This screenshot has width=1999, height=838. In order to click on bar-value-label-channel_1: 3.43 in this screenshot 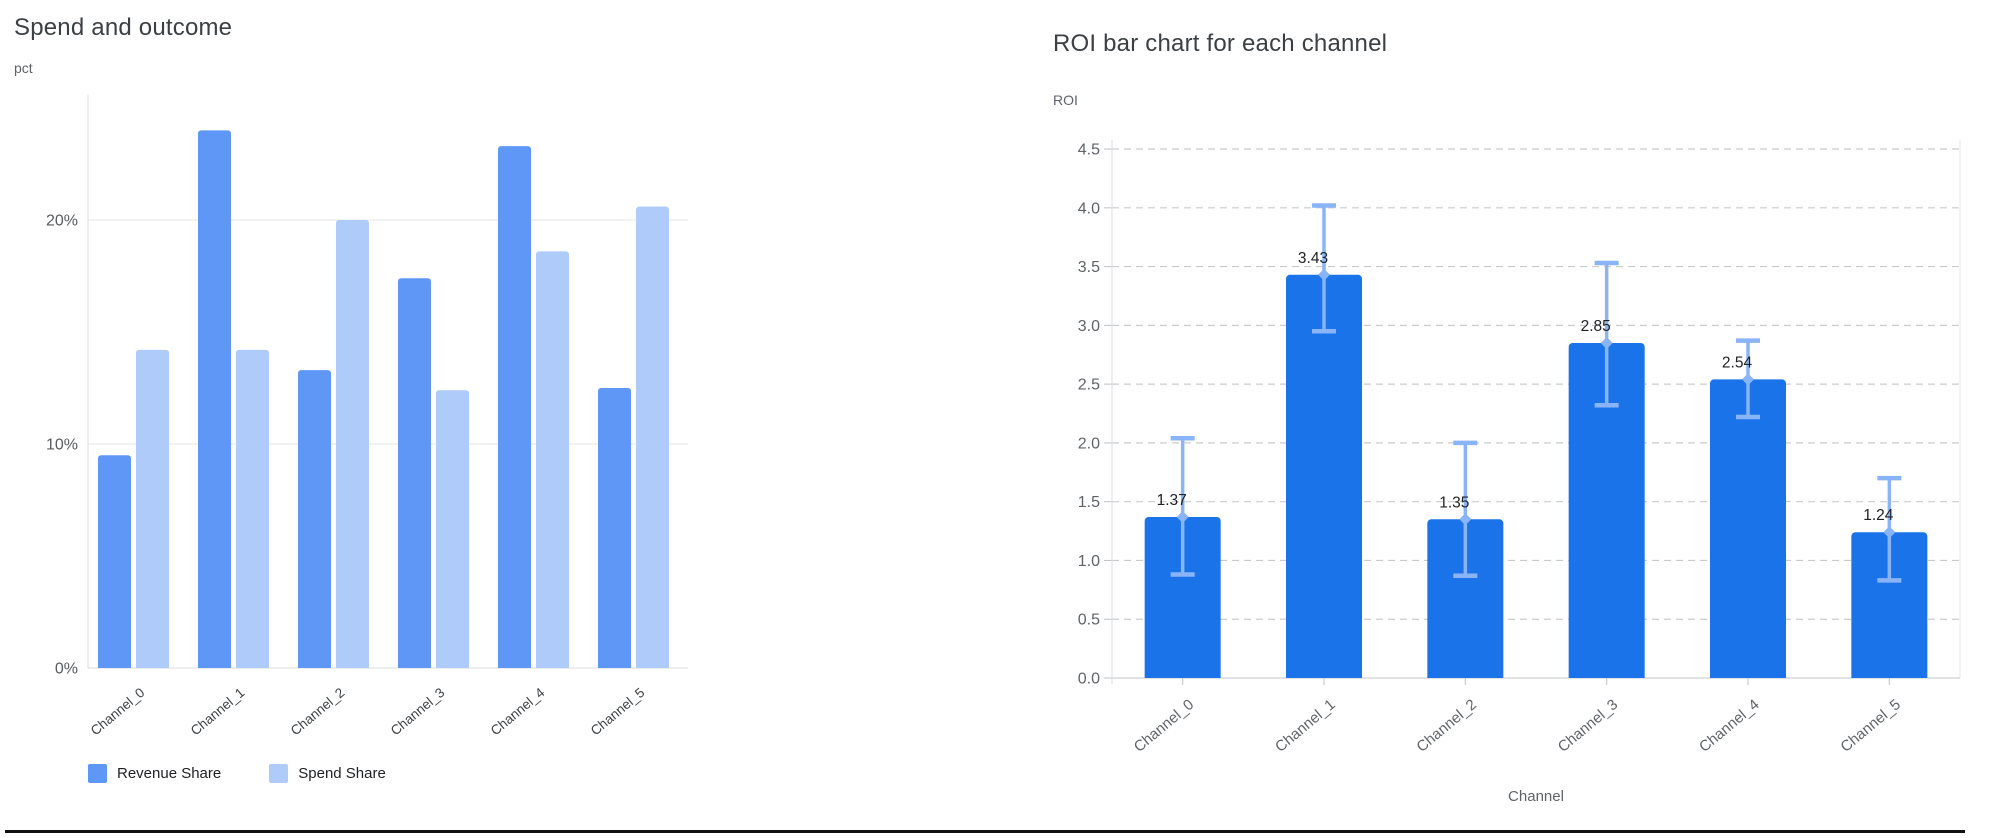, I will do `click(1313, 258)`.